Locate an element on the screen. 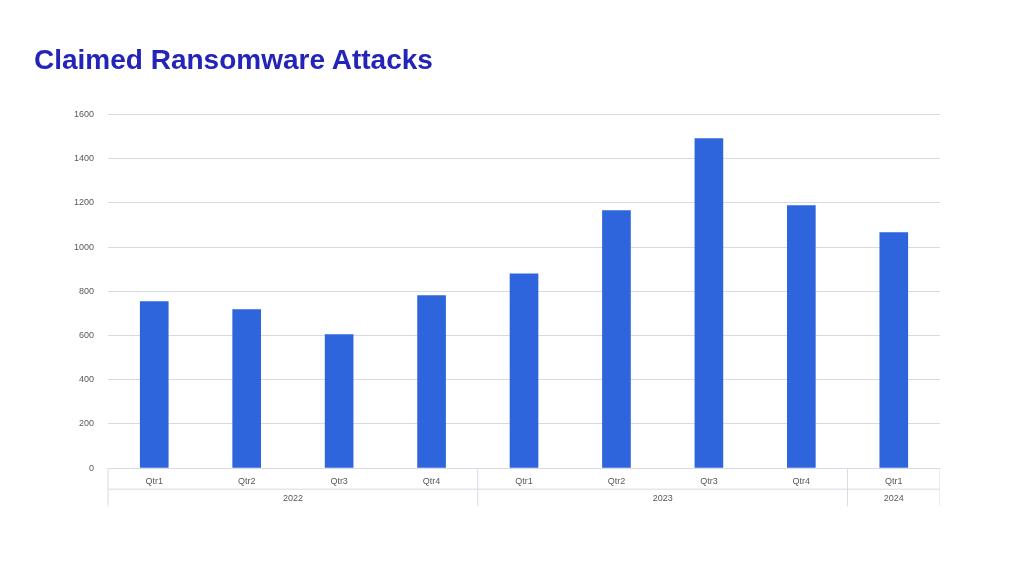  text: 2022 is located at coordinates (292, 497).